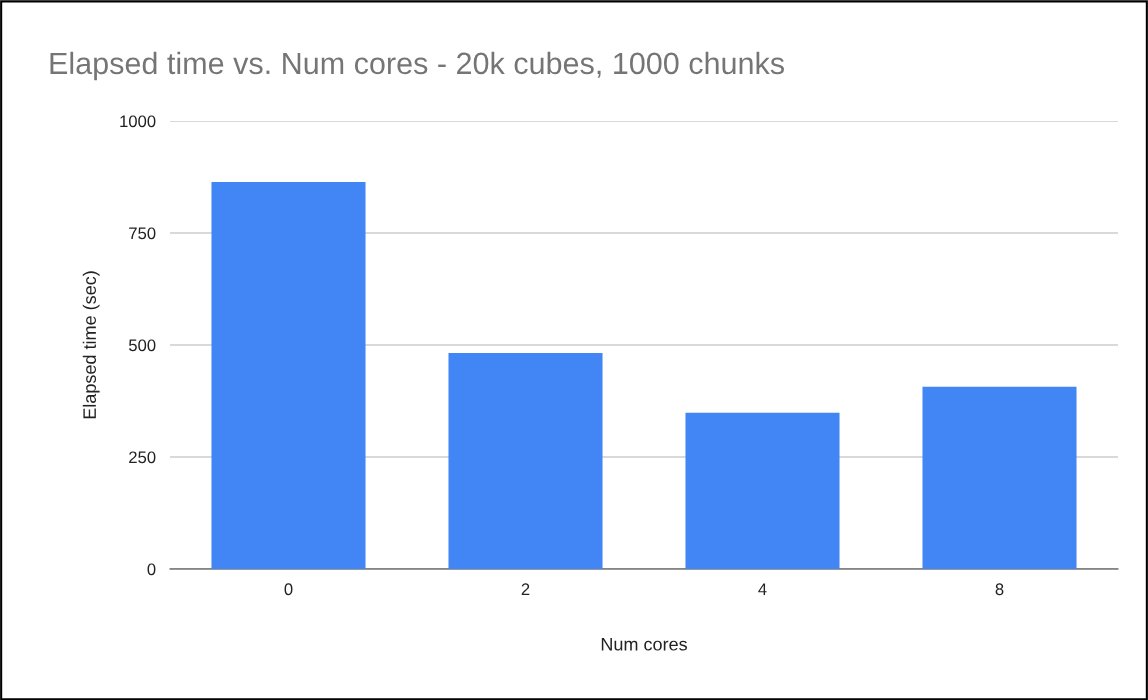  What do you see at coordinates (142, 233) in the screenshot?
I see `y-tick-label: 750` at bounding box center [142, 233].